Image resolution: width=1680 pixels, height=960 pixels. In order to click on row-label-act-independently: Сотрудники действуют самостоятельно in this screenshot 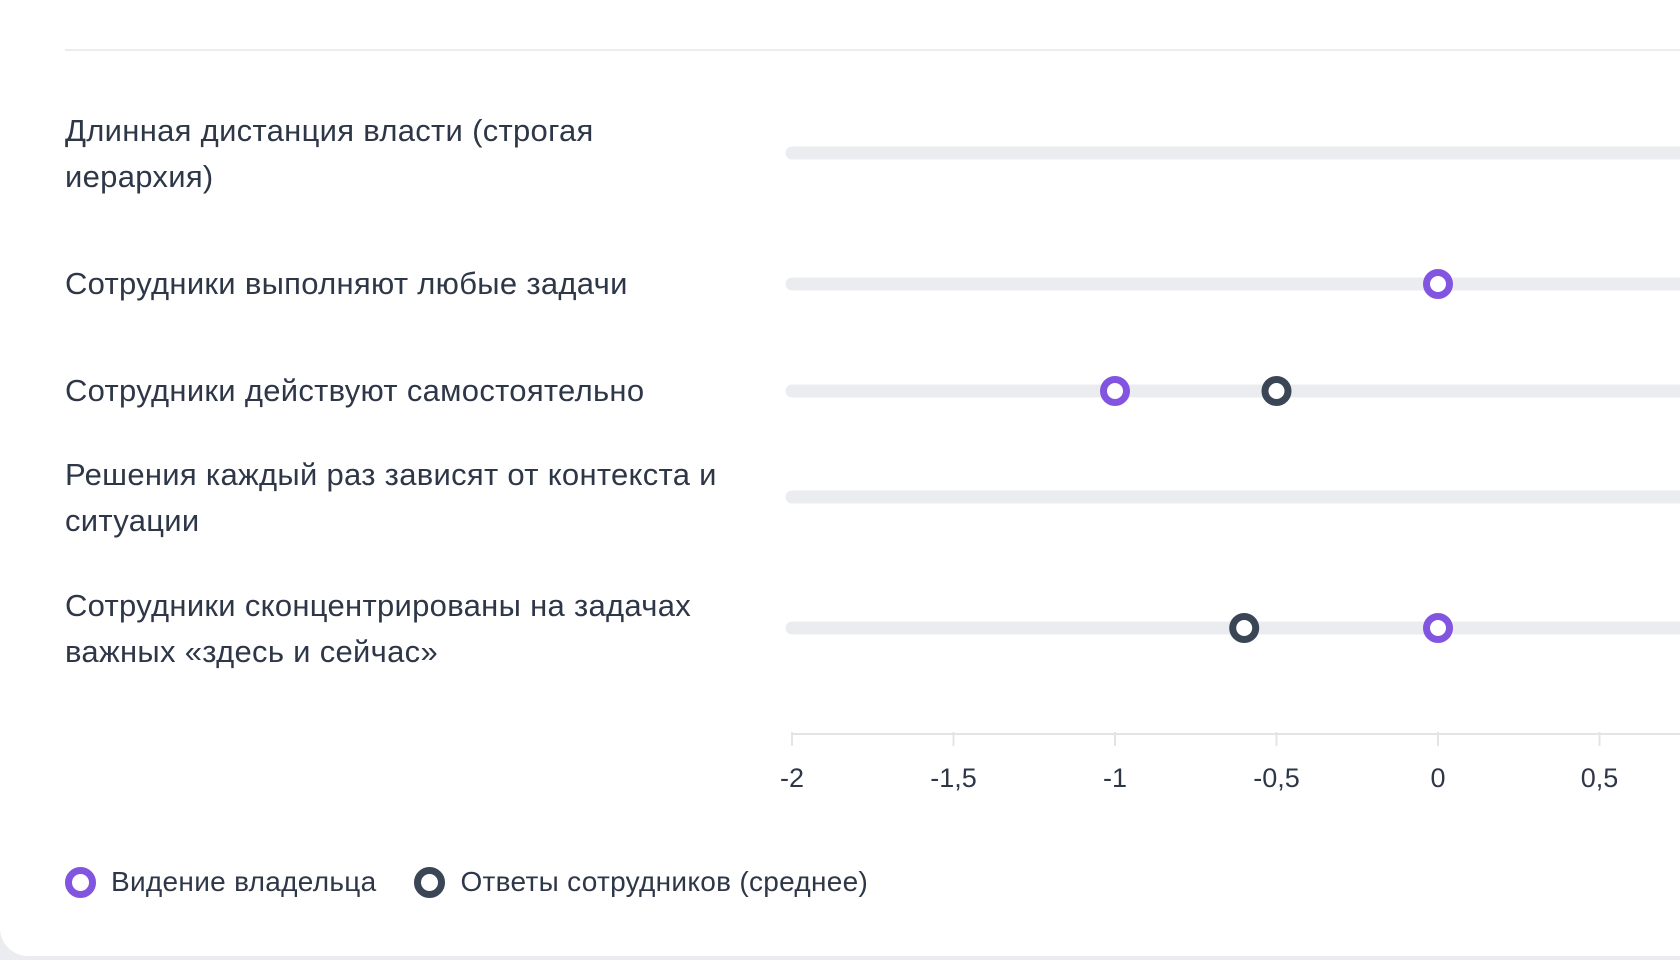, I will do `click(355, 390)`.